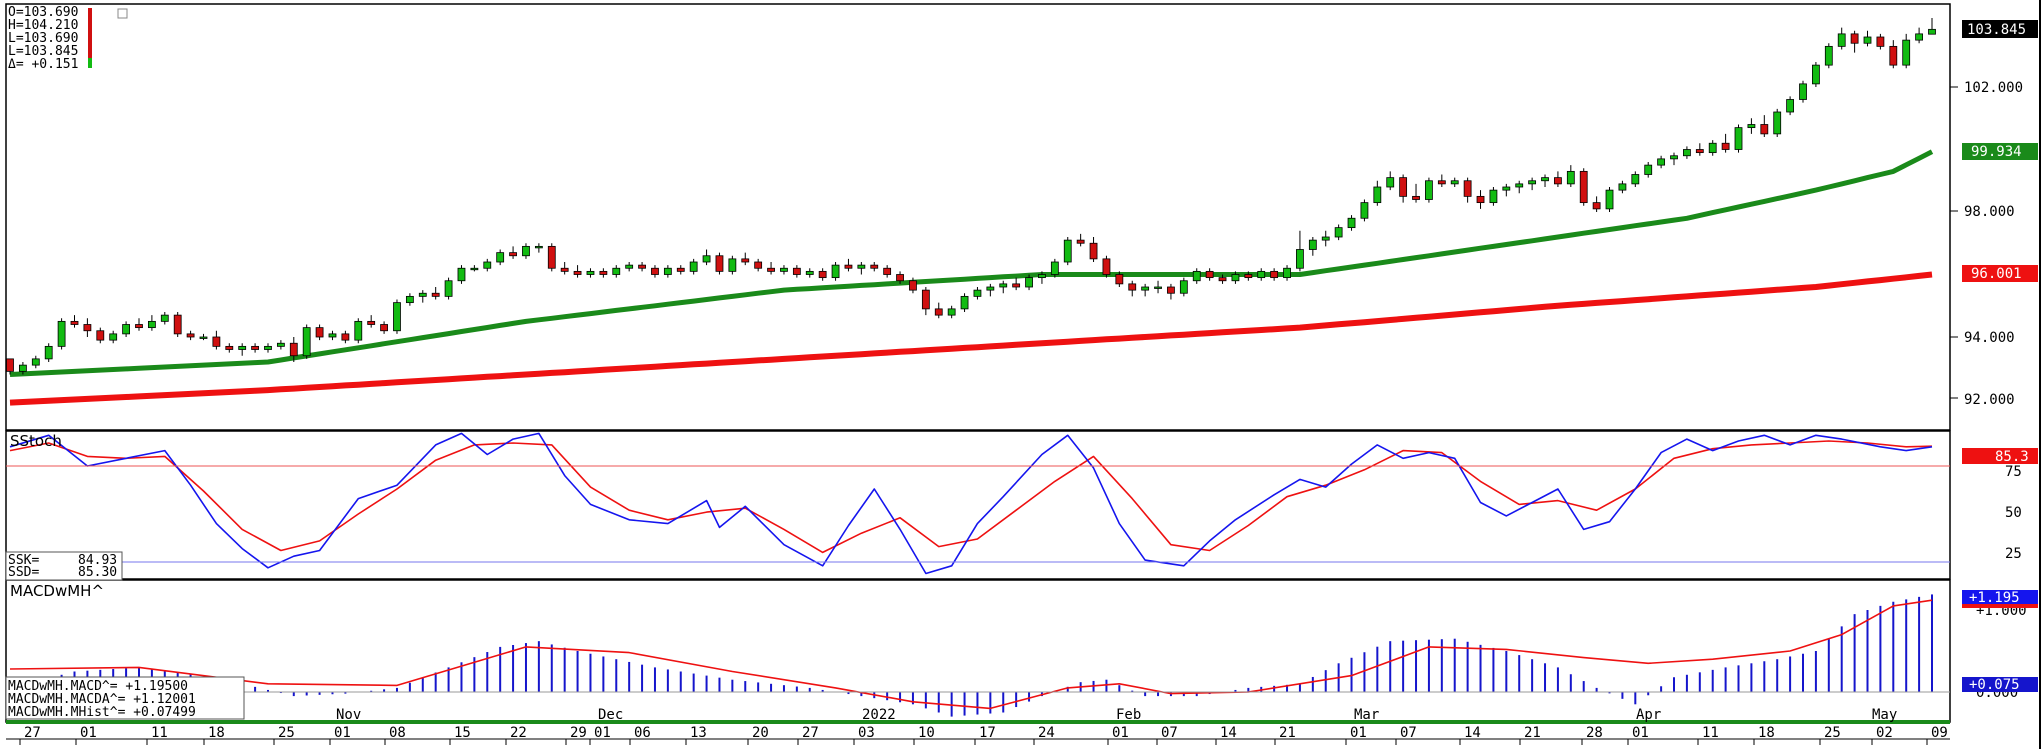  What do you see at coordinates (1994, 598) in the screenshot?
I see `macd-value-tag-text: +1.195` at bounding box center [1994, 598].